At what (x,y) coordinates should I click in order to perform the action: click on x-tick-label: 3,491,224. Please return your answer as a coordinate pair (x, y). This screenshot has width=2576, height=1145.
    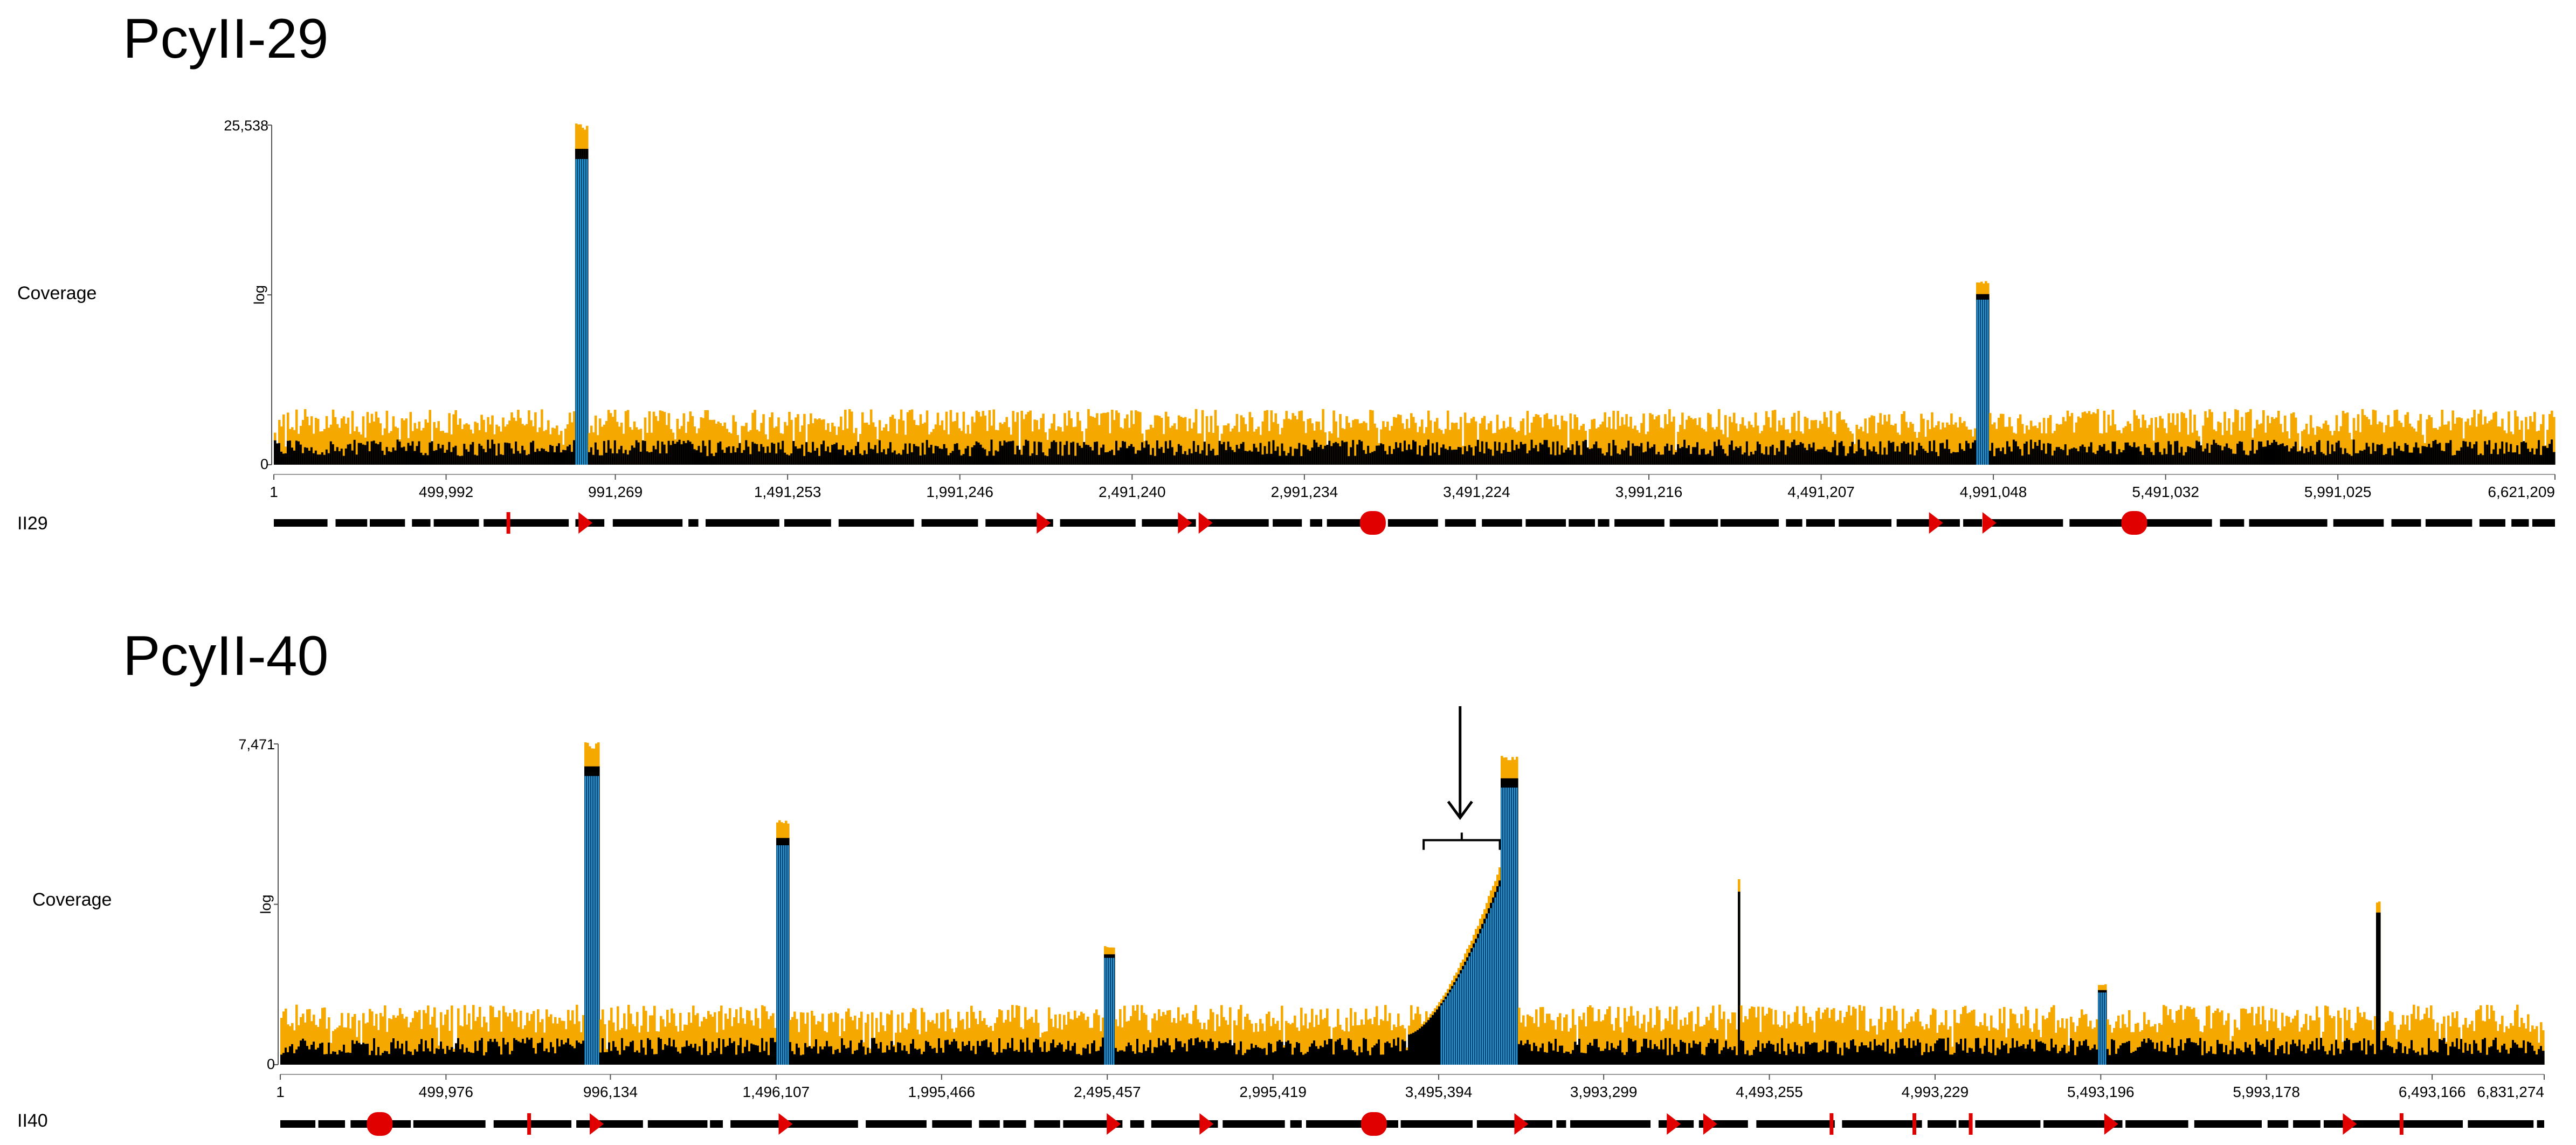
    Looking at the image, I should click on (1476, 492).